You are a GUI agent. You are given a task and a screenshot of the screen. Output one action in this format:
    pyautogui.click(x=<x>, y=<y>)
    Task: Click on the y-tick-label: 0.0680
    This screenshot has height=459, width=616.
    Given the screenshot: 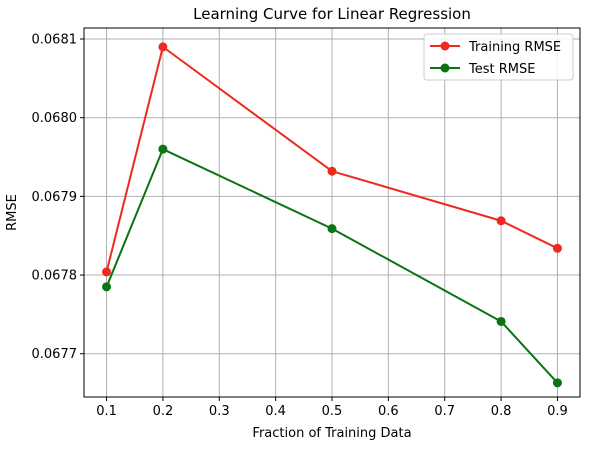 What is the action you would take?
    pyautogui.click(x=55, y=118)
    